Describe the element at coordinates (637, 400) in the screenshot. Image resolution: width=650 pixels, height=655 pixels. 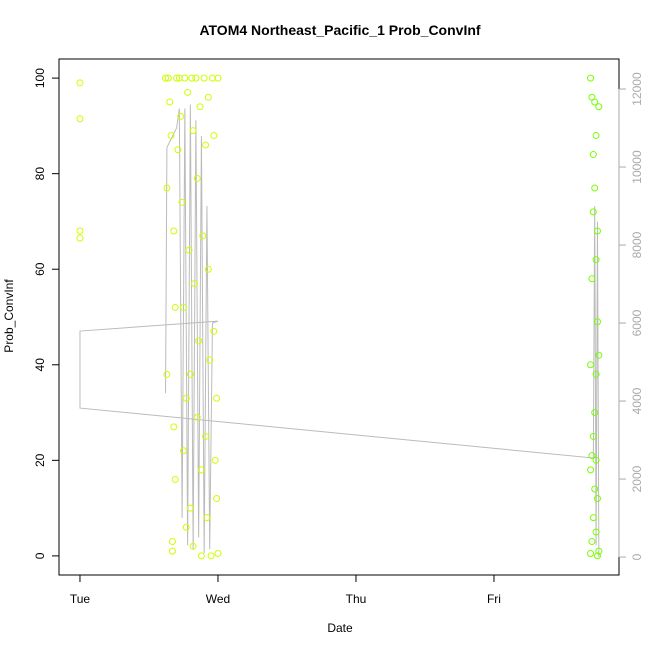
I see `y2-tick-label: 4000` at that location.